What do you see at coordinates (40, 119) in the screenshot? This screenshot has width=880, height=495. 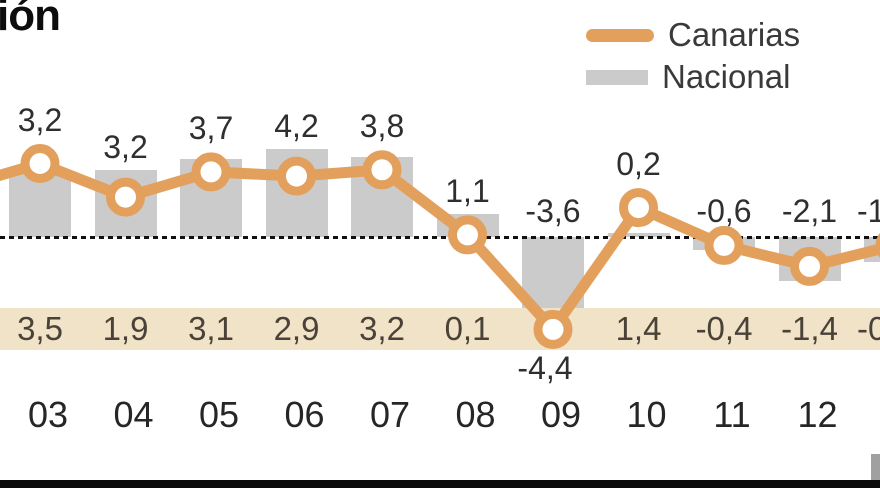 I see `nacional-value-label-03: 3,2` at bounding box center [40, 119].